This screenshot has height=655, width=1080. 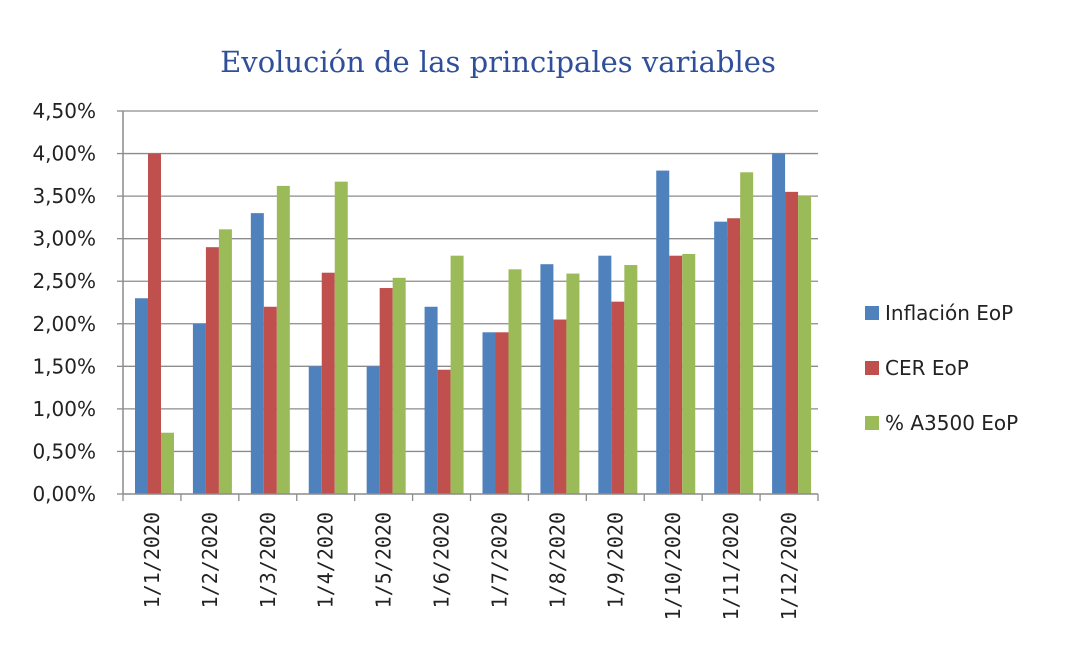 What do you see at coordinates (499, 560) in the screenshot?
I see `x-tick-label: 1/7/2020` at bounding box center [499, 560].